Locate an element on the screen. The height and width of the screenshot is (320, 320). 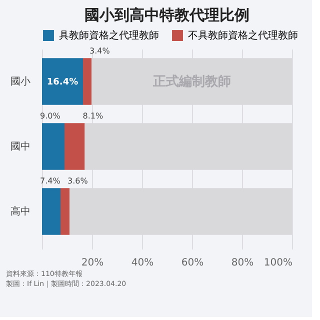
data-label: 3.6% is located at coordinates (78, 181).